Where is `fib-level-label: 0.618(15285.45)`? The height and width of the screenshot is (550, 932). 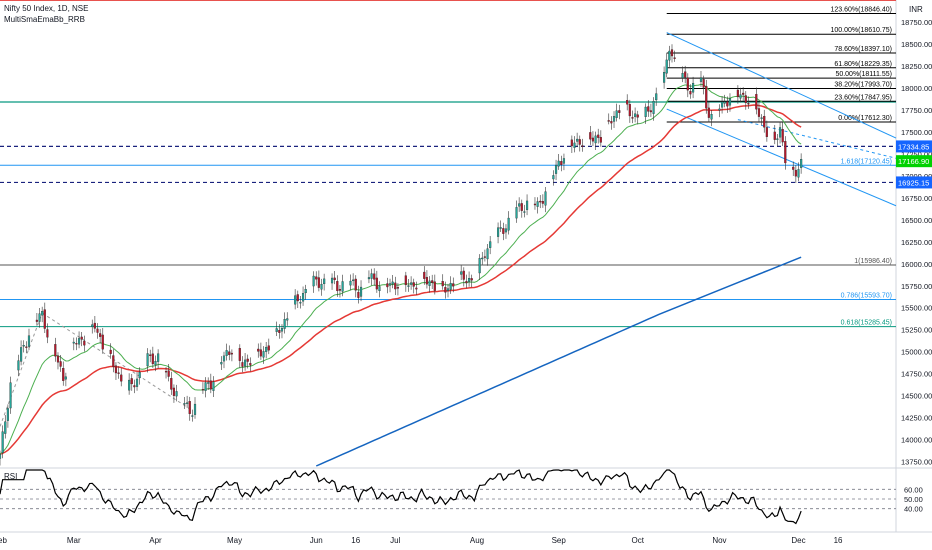
fib-level-label: 0.618(15285.45) is located at coordinates (866, 323).